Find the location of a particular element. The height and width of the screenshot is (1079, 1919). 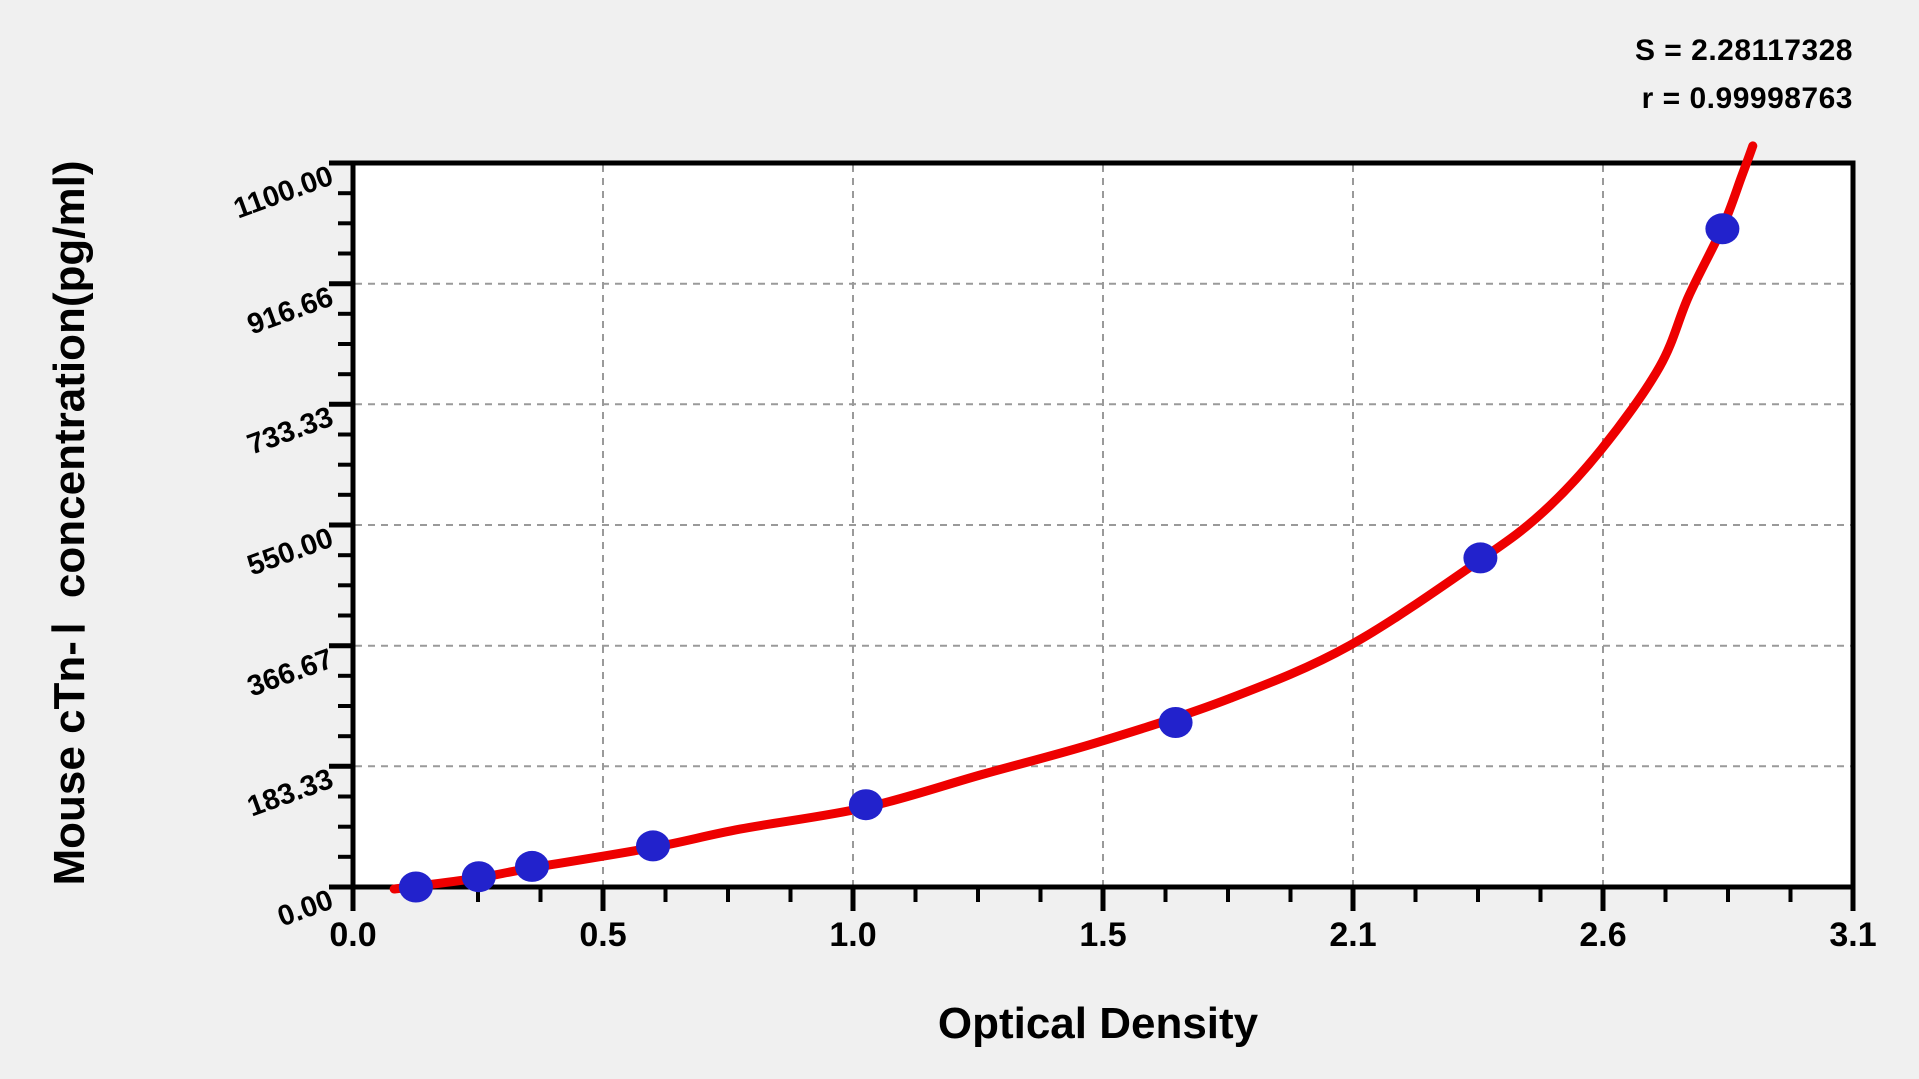

stat-r-value: r = 0.99998763 is located at coordinates (1747, 98).